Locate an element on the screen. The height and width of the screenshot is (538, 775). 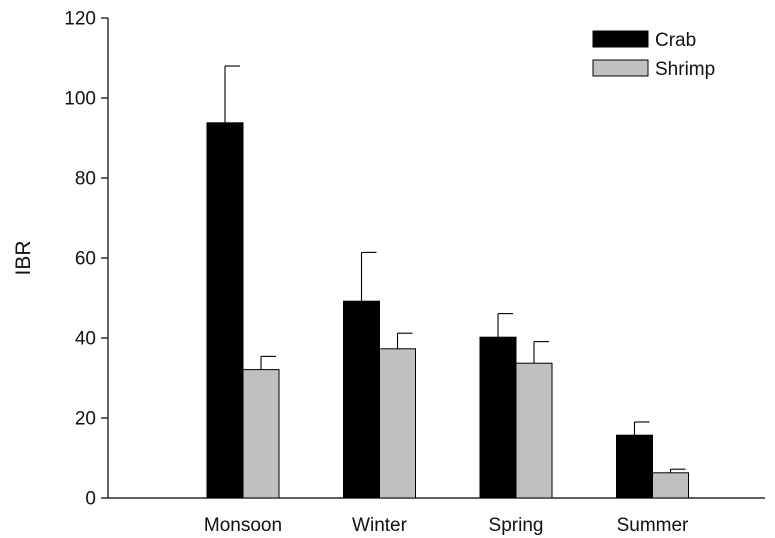
y-tick-label: 60 is located at coordinates (85, 259).